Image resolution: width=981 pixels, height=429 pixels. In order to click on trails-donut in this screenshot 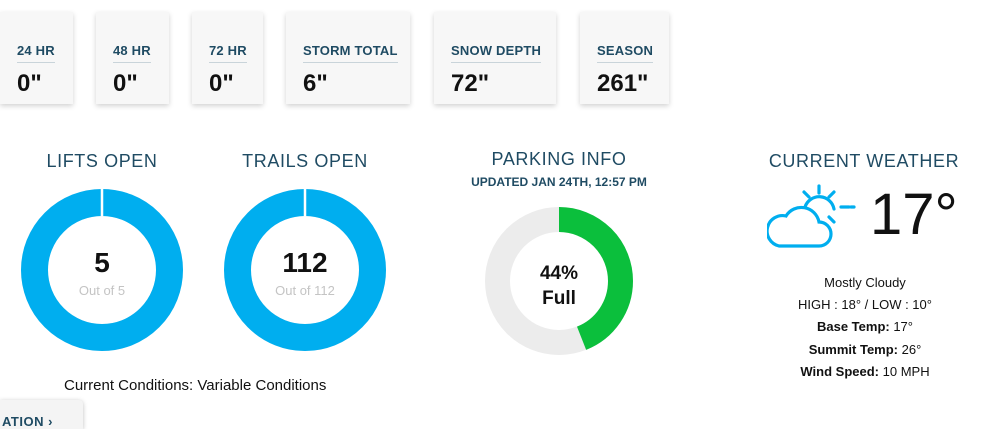, I will do `click(305, 270)`.